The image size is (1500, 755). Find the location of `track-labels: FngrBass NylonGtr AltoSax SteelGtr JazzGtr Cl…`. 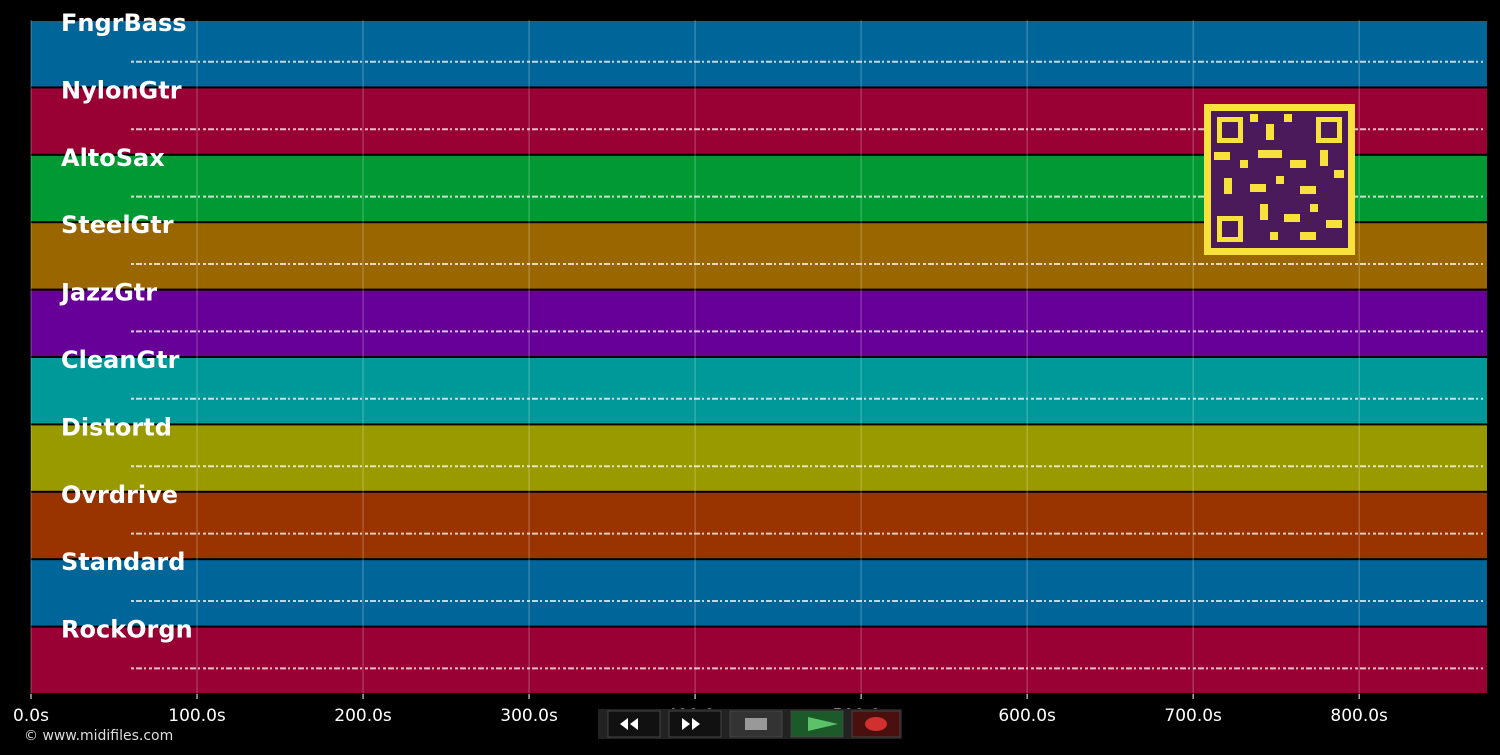

track-labels: FngrBass NylonGtr AltoSax SteelGtr JazzGtr Cl… is located at coordinates (126, 326).